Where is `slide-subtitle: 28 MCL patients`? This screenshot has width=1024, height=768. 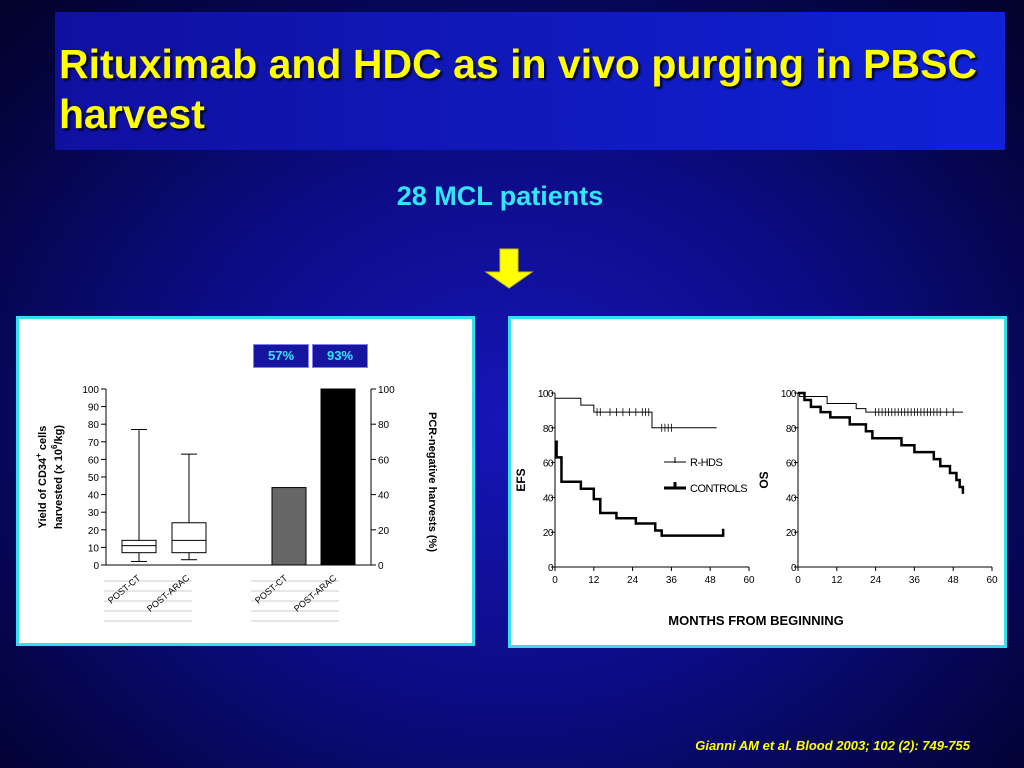
slide-subtitle: 28 MCL patients is located at coordinates (500, 196).